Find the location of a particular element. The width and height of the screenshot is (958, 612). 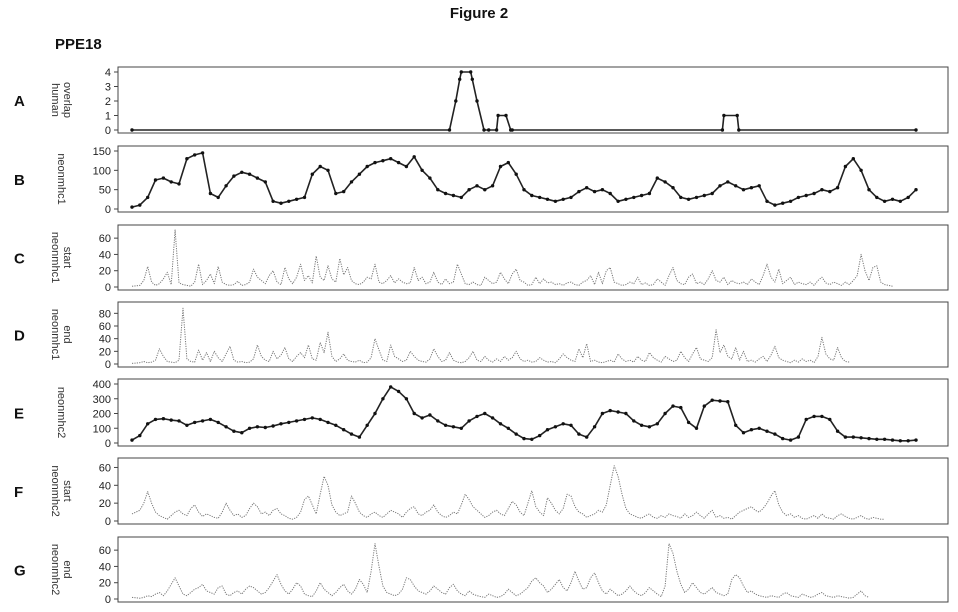

y-tick-label: 100 is located at coordinates (102, 171).